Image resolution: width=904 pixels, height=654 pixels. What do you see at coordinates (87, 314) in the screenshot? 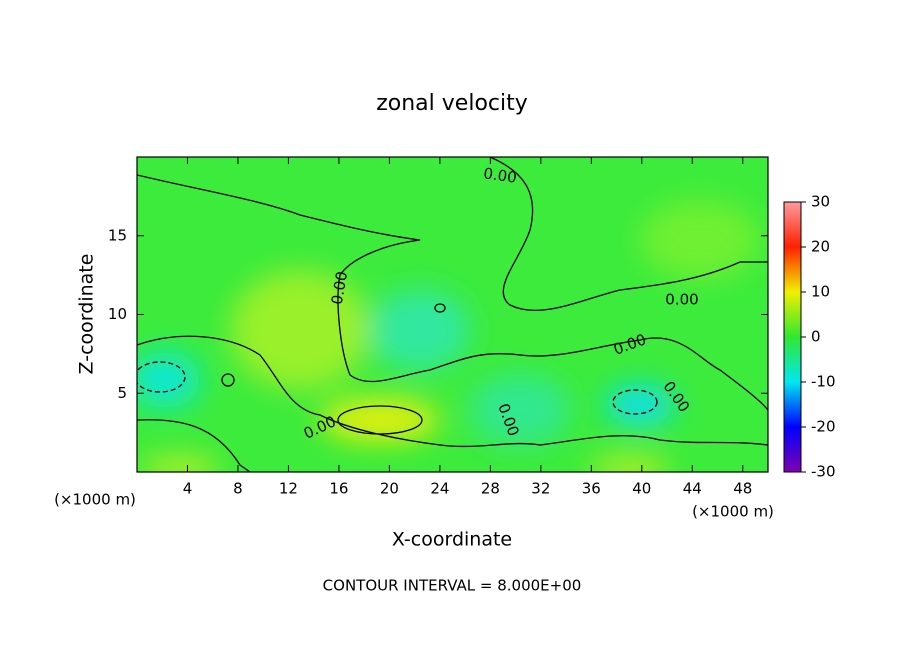
I see `y-axis-label: Z-coordinate` at bounding box center [87, 314].